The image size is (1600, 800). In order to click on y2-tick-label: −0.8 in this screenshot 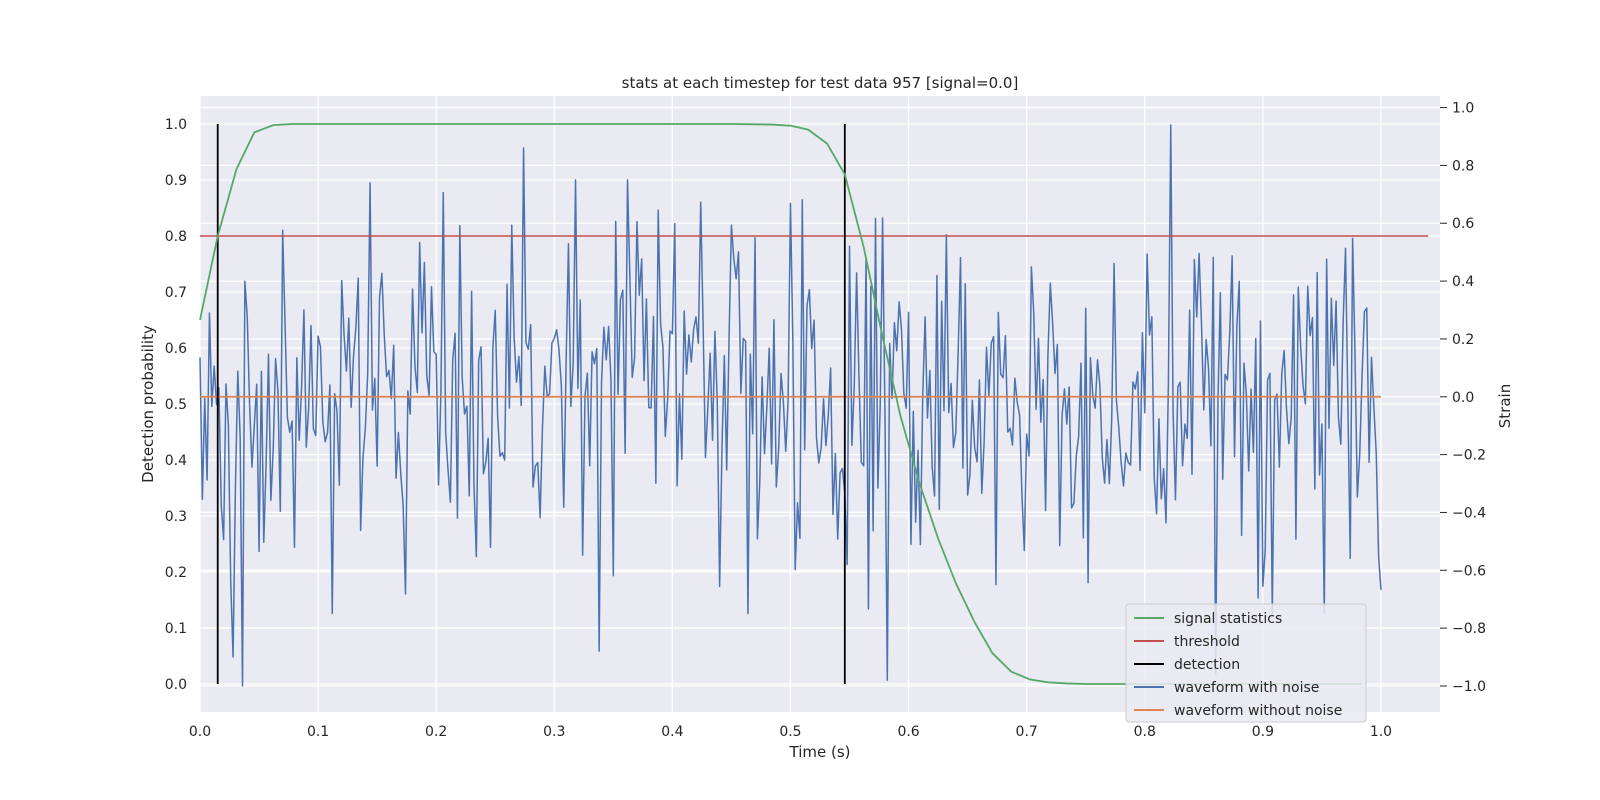, I will do `click(1469, 629)`.